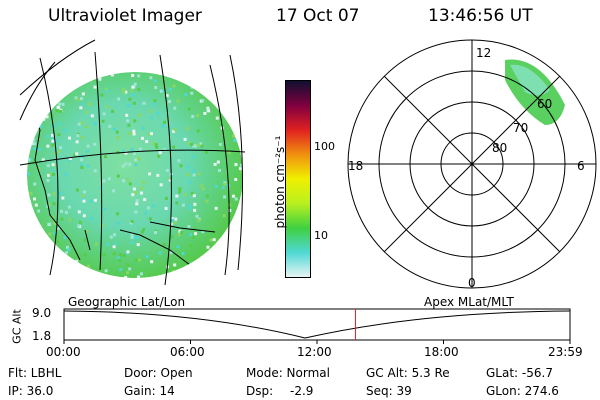 This screenshot has height=400, width=600. Describe the element at coordinates (324, 146) in the screenshot. I see `colorbar-tick-100: 100` at that location.